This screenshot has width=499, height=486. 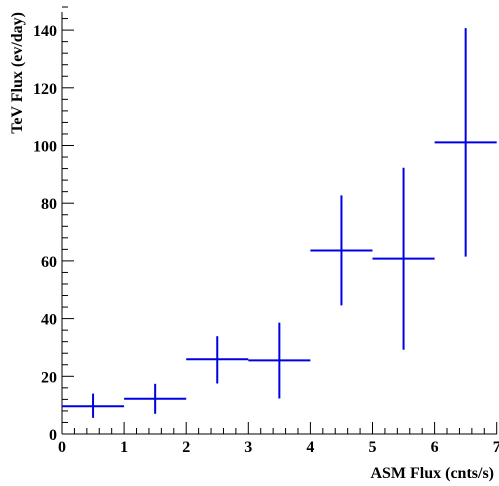 I want to click on y-tick-label: 0, so click(x=53, y=435).